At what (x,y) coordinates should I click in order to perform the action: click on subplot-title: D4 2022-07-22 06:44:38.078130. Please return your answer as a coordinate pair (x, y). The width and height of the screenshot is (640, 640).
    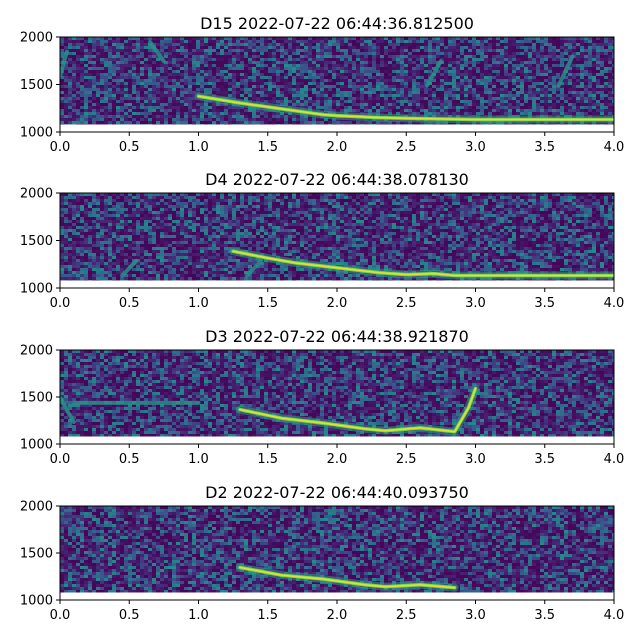
    Looking at the image, I should click on (337, 179).